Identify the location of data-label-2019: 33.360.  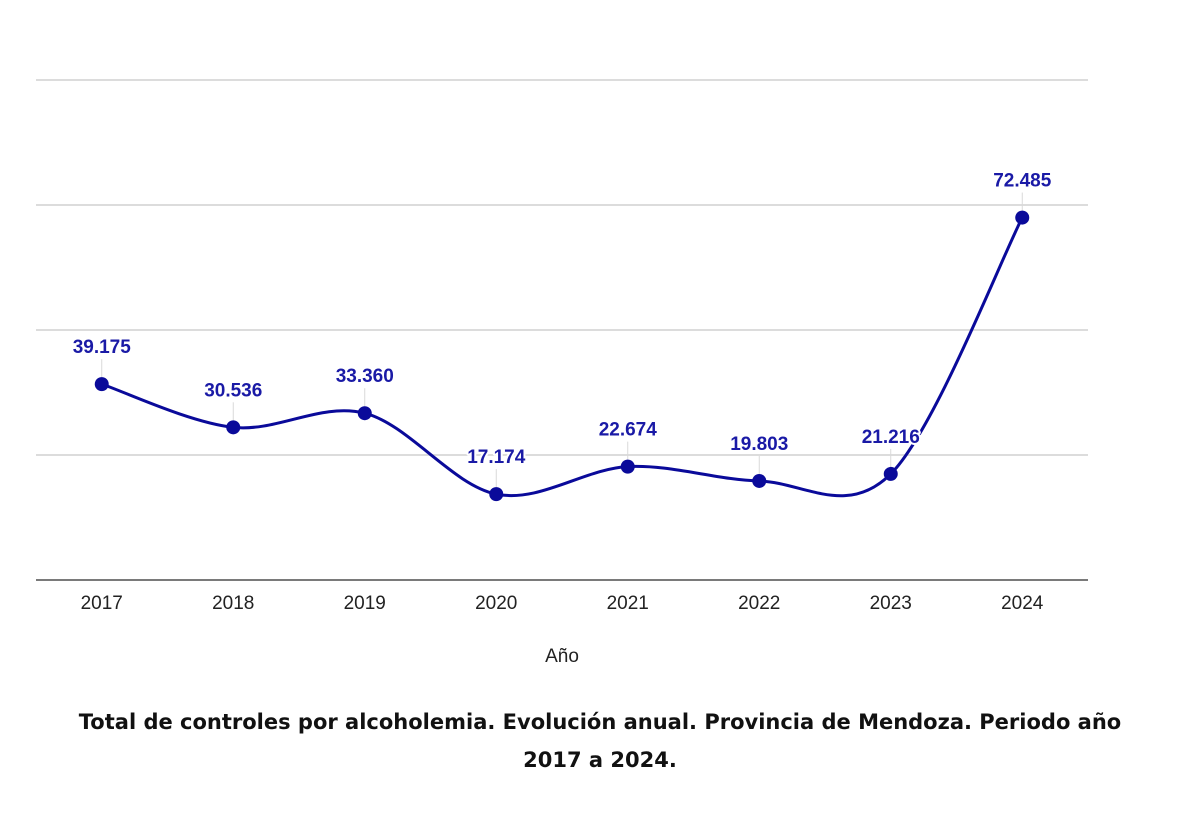
(365, 376).